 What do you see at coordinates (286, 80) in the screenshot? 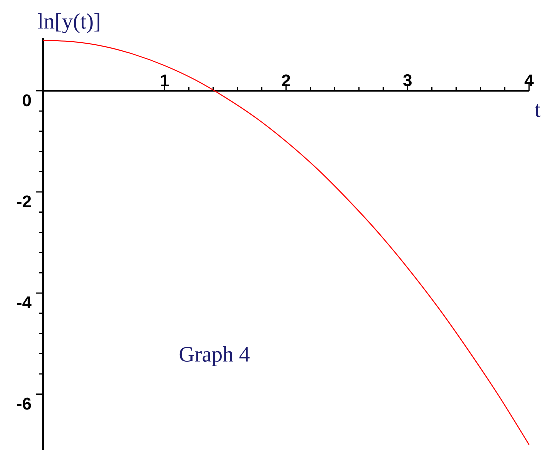
I see `x-tick-label: 2` at bounding box center [286, 80].